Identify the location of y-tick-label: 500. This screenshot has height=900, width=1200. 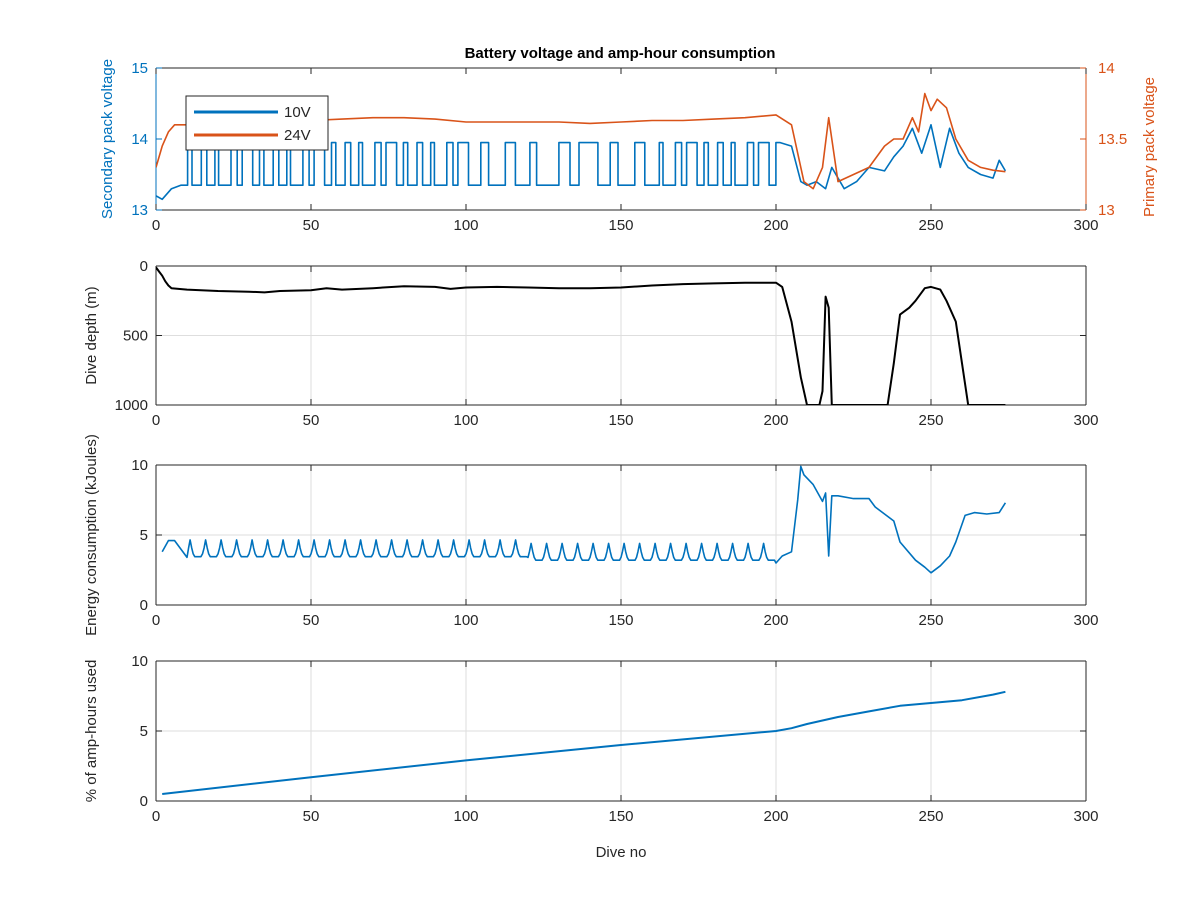
(135, 336).